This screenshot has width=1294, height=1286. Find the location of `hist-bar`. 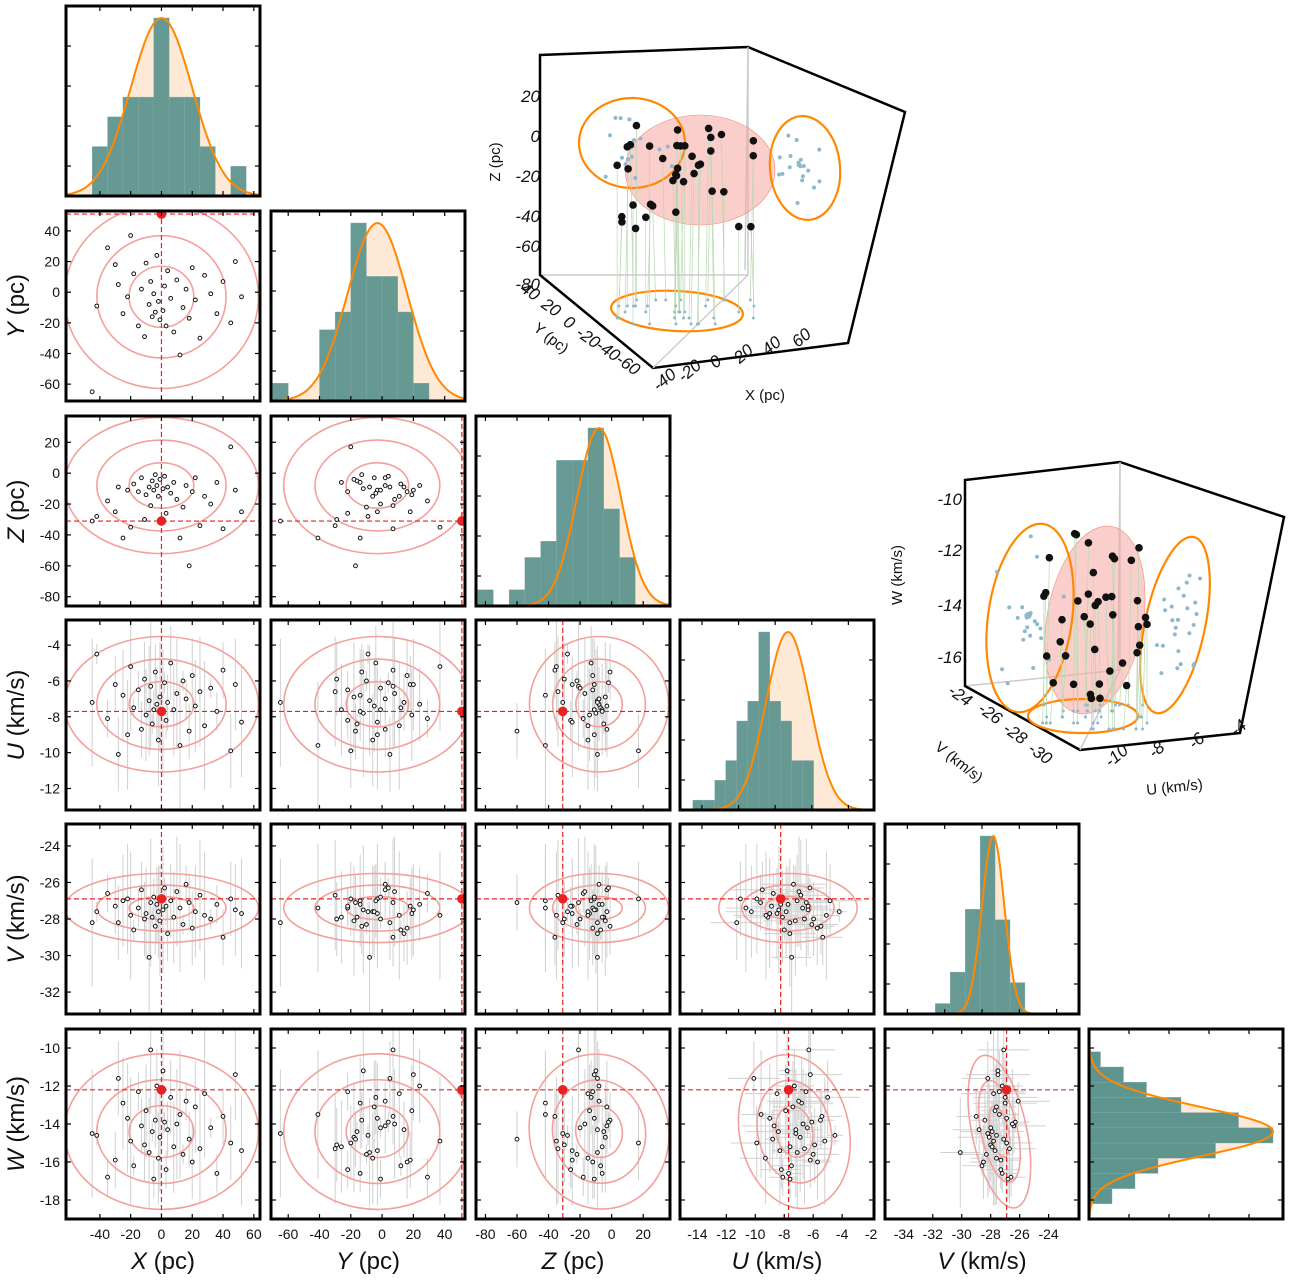

hist-bar is located at coordinates (374, 339).